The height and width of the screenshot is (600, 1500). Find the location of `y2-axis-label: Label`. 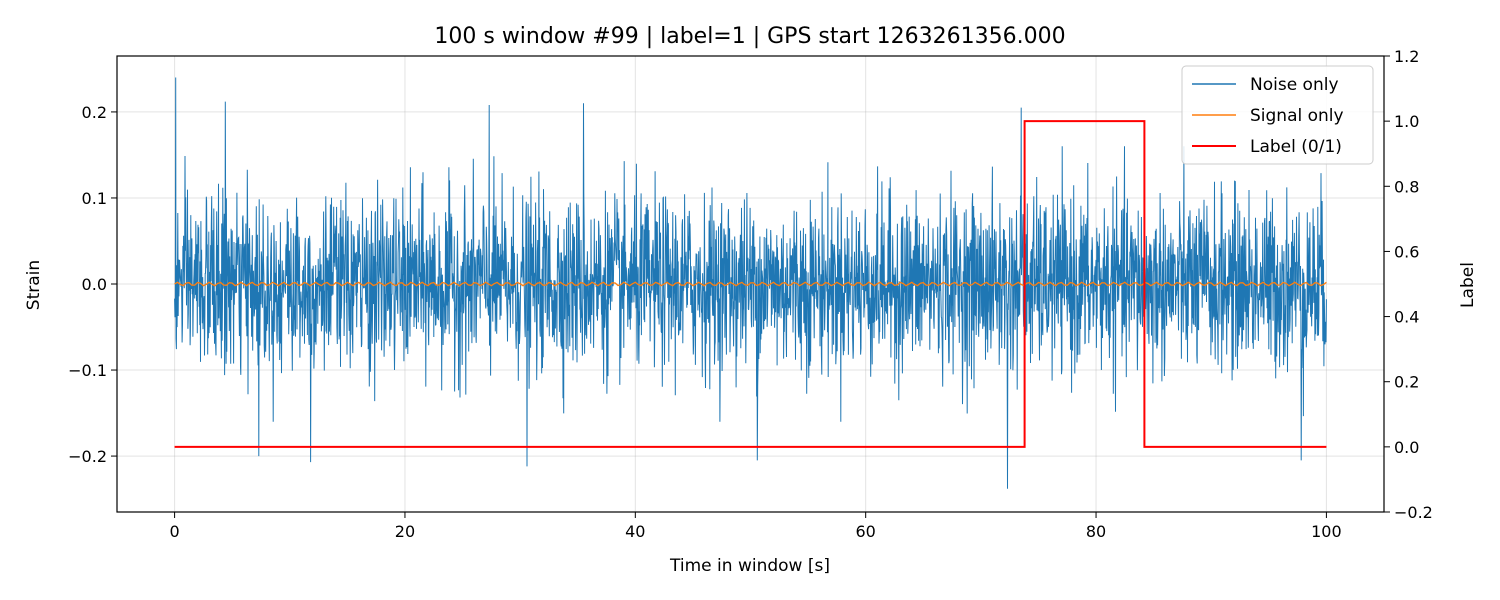

y2-axis-label: Label is located at coordinates (1468, 285).